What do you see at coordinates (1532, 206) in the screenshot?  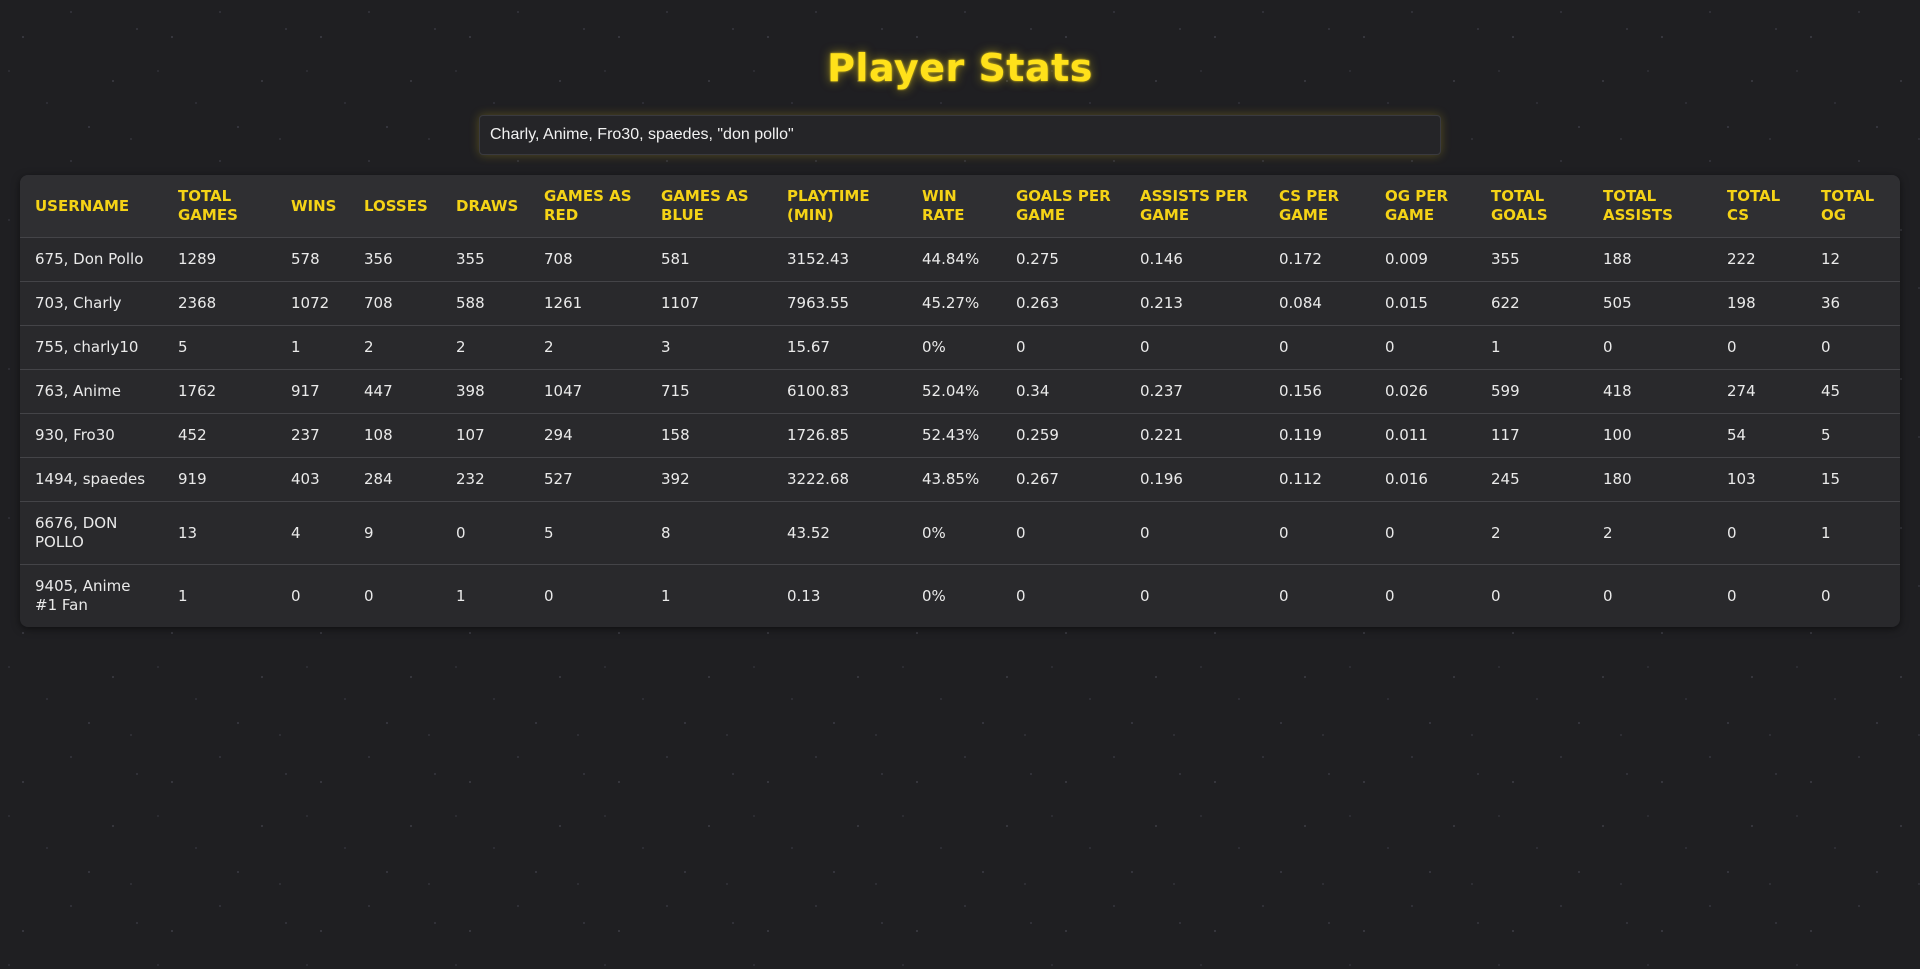 I see `column-header-total-goals: Total Goals` at bounding box center [1532, 206].